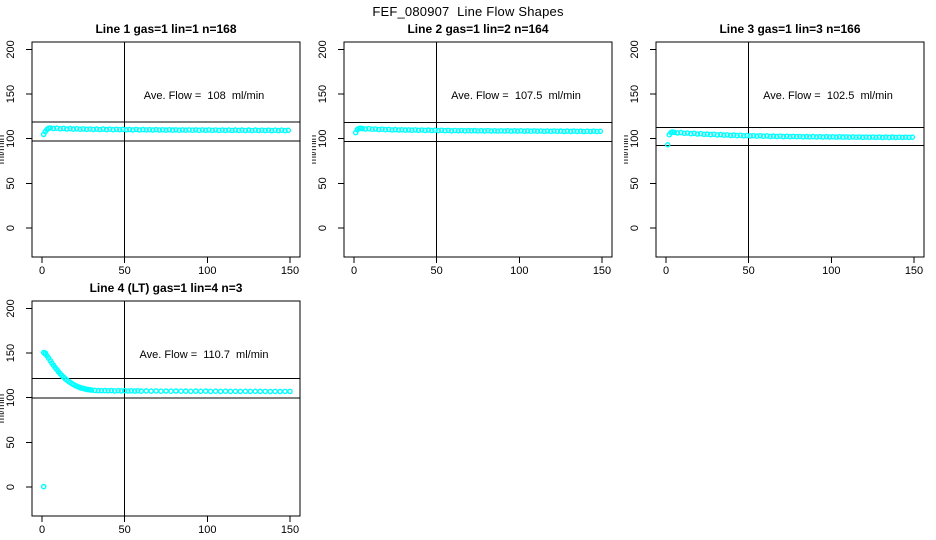 This screenshot has width=936, height=540. I want to click on y-tick-label: 100, so click(635, 139).